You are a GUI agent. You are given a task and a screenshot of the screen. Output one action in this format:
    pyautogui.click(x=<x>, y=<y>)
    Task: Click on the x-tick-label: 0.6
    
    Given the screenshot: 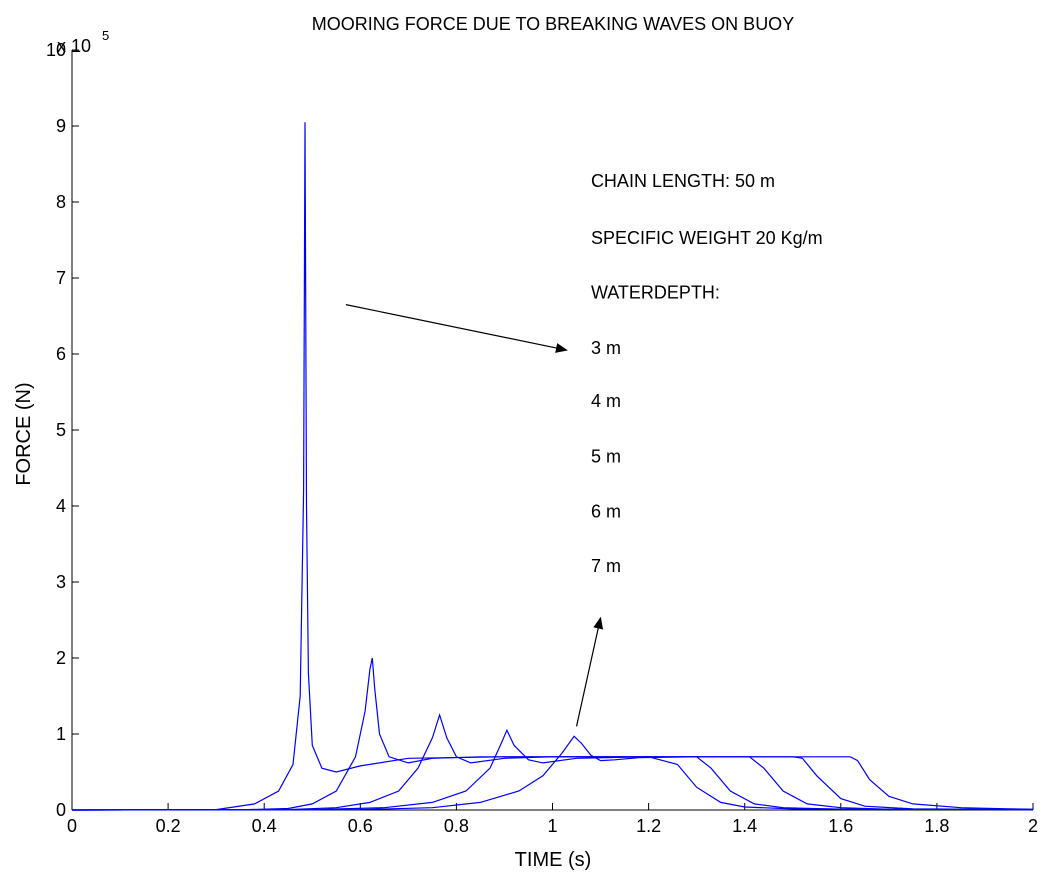 What is the action you would take?
    pyautogui.click(x=360, y=826)
    